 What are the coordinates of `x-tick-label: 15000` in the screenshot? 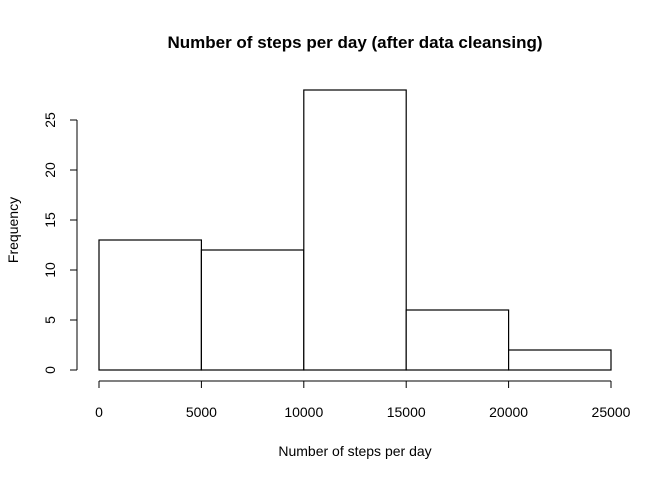 It's located at (406, 412).